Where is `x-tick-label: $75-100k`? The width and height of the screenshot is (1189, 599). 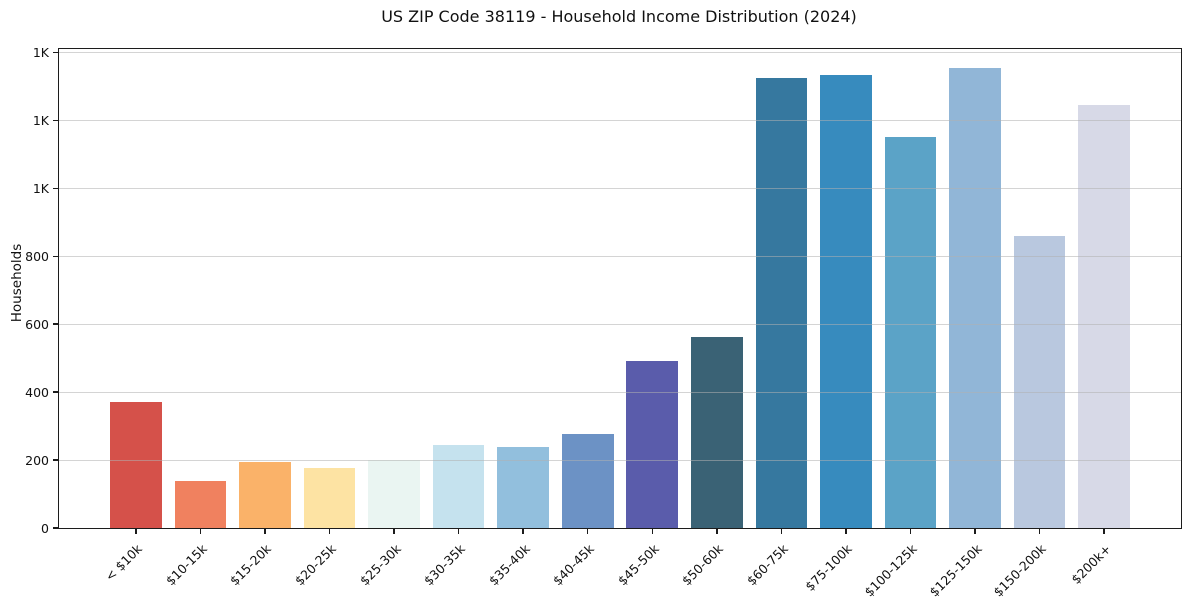 x-tick-label: $75-100k is located at coordinates (829, 567).